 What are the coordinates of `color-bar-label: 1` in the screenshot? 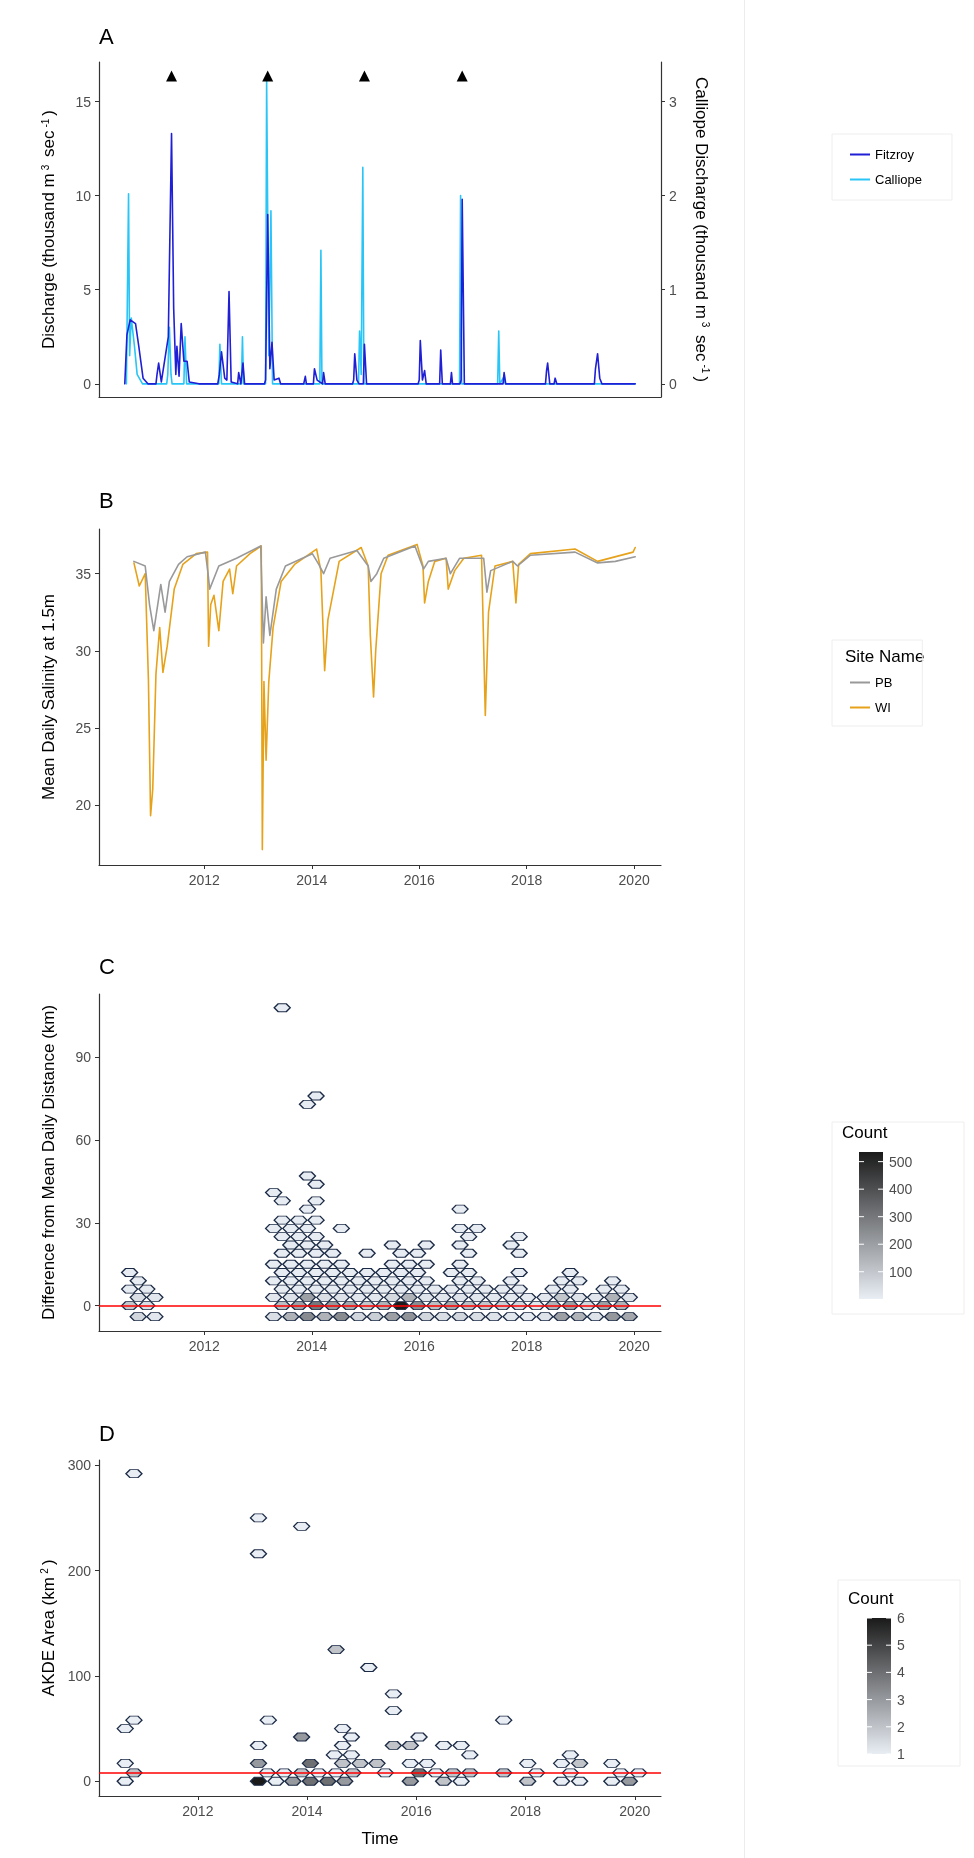 It's located at (901, 1754).